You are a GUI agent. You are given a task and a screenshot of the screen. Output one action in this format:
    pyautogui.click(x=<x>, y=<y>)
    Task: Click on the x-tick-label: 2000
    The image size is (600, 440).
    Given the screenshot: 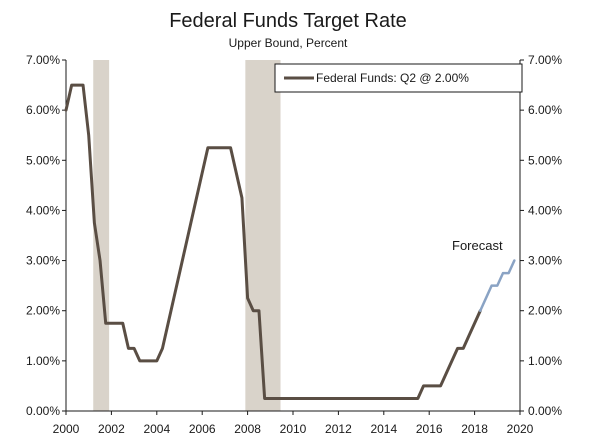 What is the action you would take?
    pyautogui.click(x=66, y=429)
    